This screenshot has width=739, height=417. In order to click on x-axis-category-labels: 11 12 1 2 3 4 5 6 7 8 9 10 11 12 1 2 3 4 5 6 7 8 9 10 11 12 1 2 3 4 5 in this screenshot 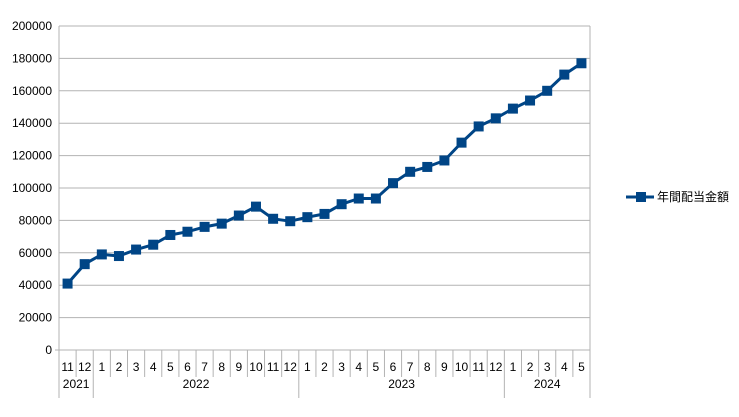, I will do `click(324, 363)`.